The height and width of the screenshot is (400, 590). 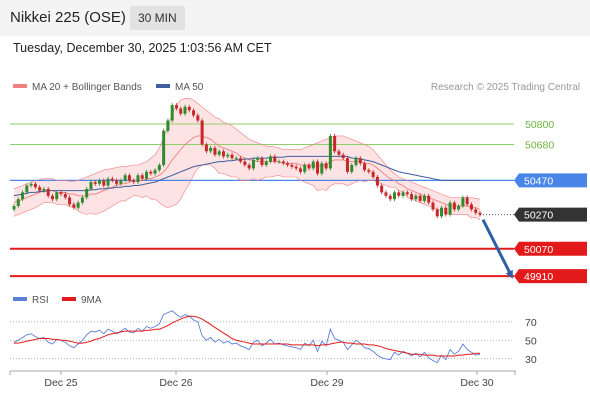 I want to click on ma50-line, so click(x=246, y=176).